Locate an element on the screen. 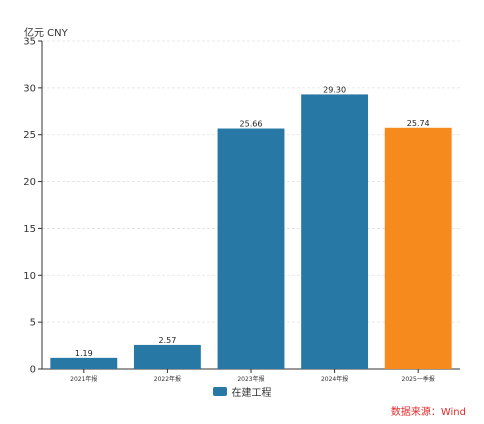  legend: 在建工程 is located at coordinates (242, 391).